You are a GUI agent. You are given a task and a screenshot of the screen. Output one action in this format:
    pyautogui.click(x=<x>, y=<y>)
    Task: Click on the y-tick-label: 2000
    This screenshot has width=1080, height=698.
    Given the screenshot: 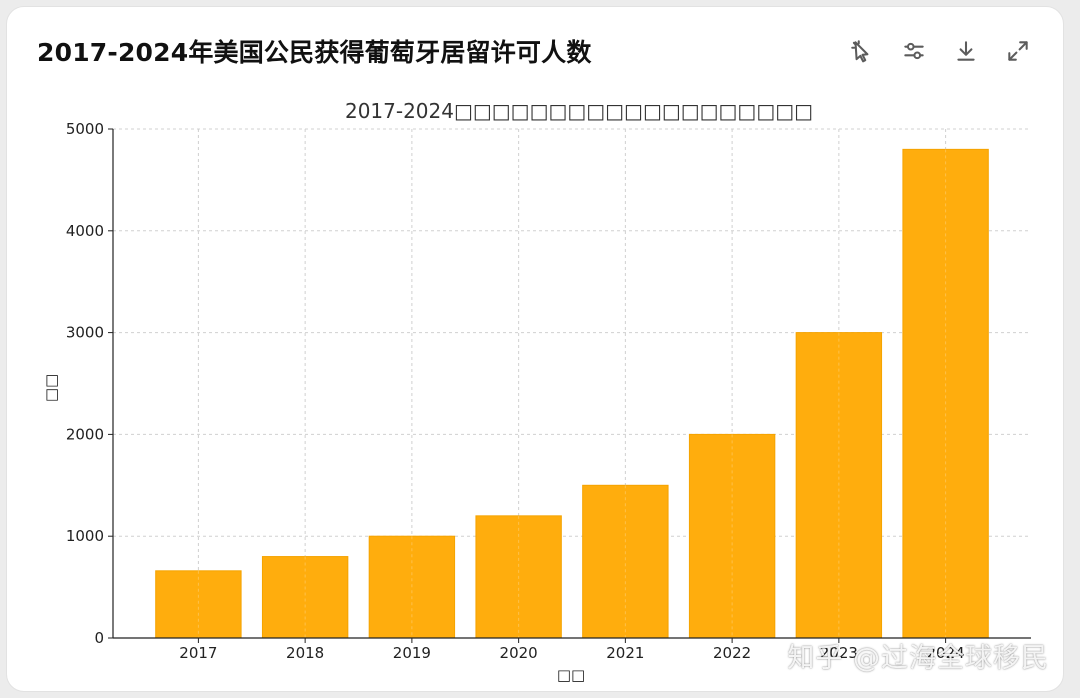 What is the action you would take?
    pyautogui.click(x=85, y=434)
    